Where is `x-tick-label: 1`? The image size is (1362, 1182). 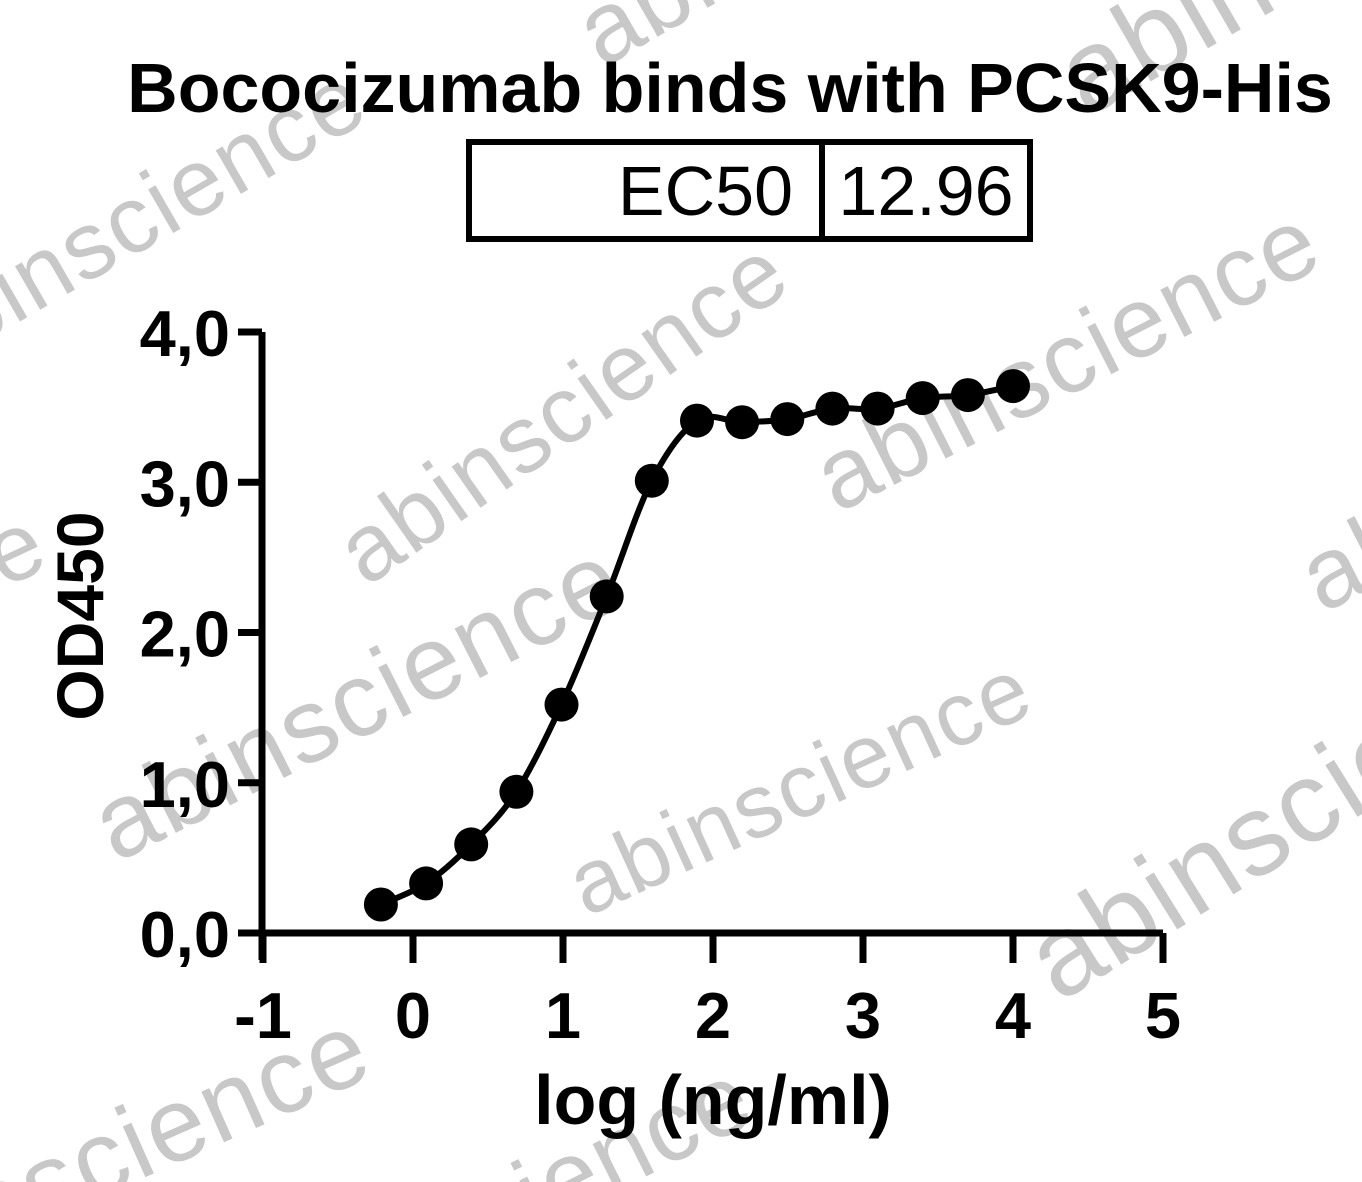 x-tick-label: 1 is located at coordinates (563, 1015).